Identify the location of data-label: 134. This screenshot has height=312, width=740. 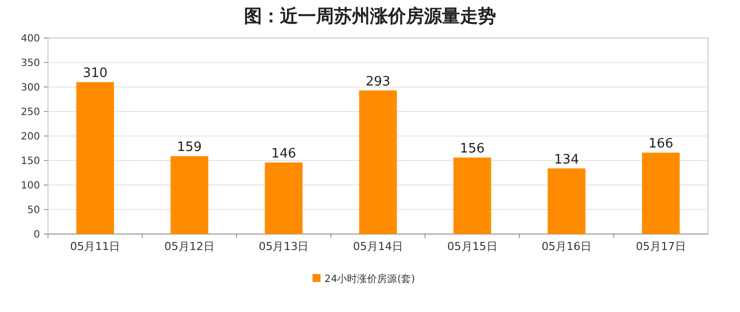
(566, 160).